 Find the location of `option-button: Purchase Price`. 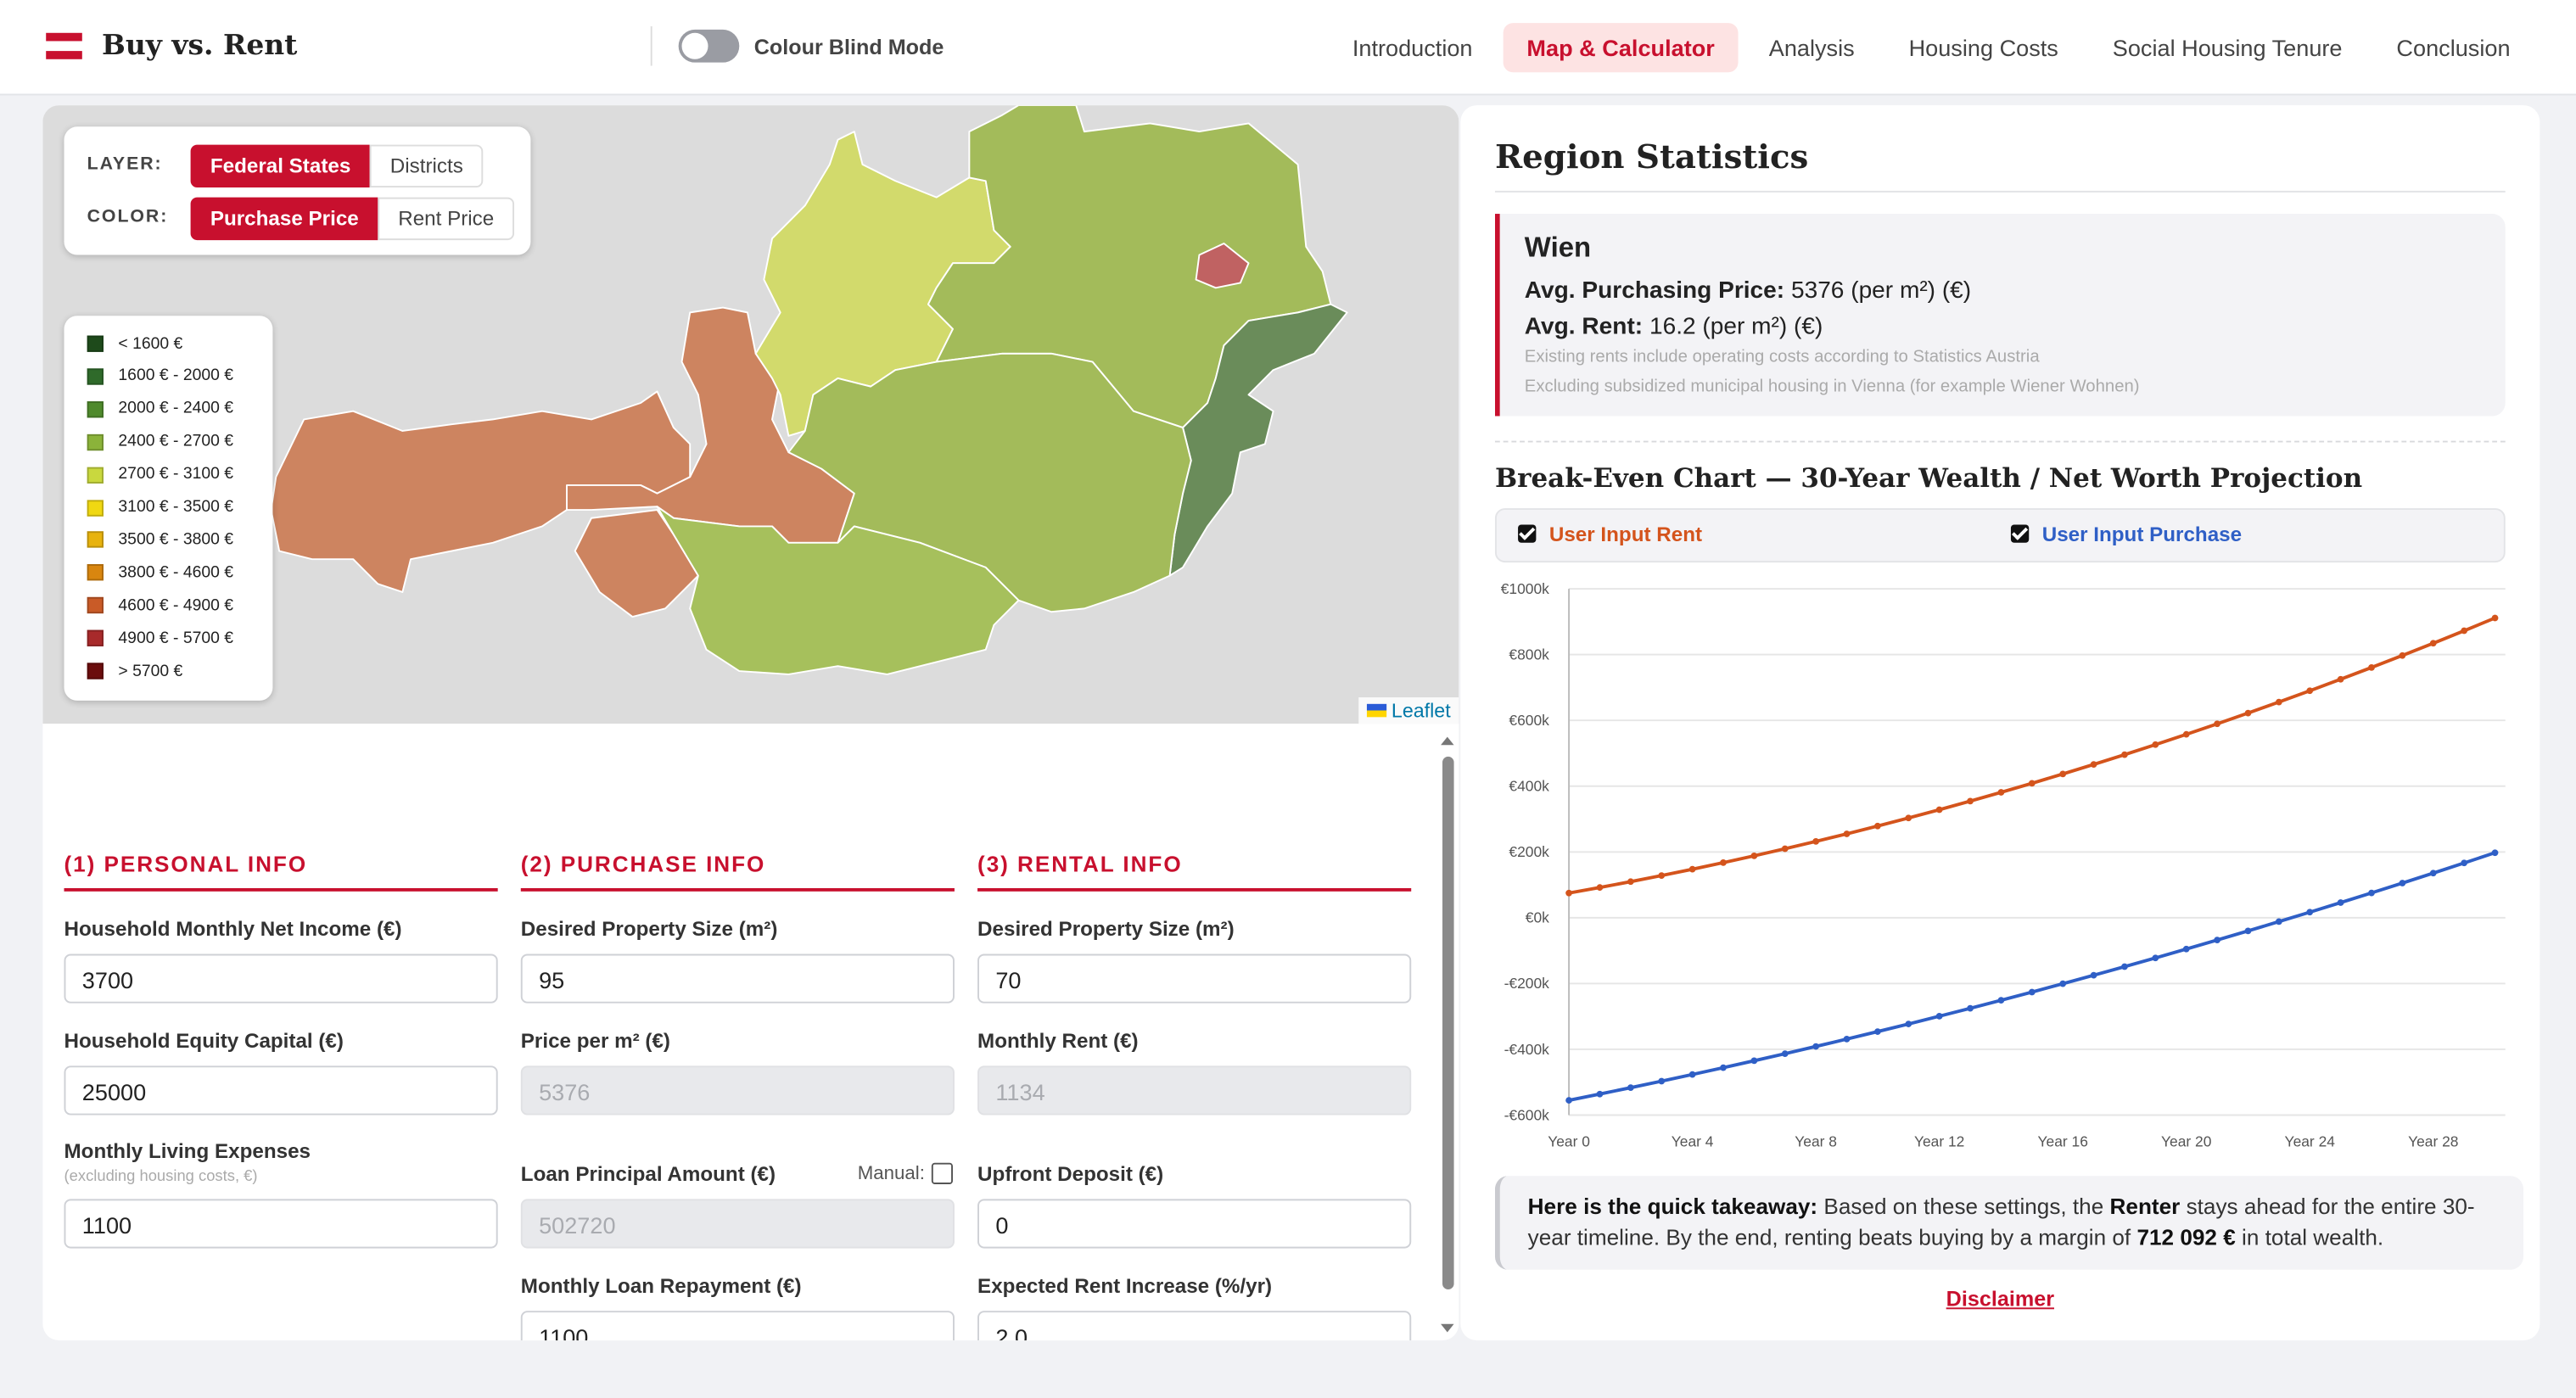

option-button: Purchase Price is located at coordinates (284, 219).